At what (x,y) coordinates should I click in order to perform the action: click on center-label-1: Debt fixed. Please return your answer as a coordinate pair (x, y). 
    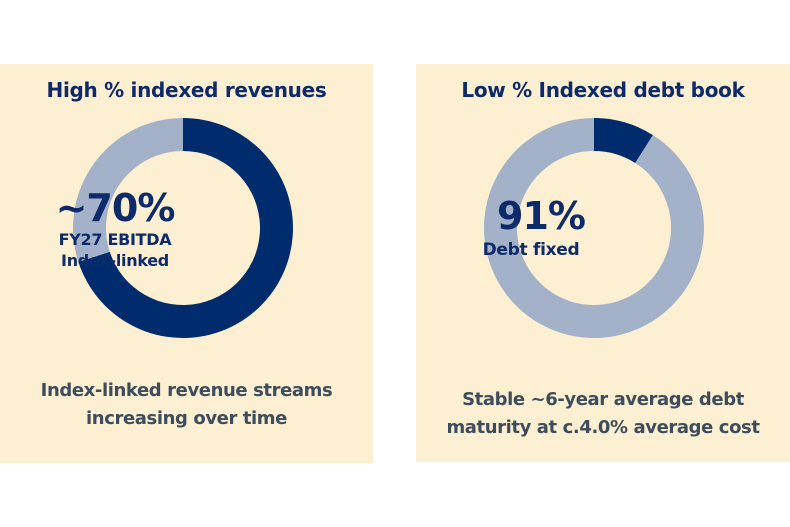
    Looking at the image, I should click on (531, 250).